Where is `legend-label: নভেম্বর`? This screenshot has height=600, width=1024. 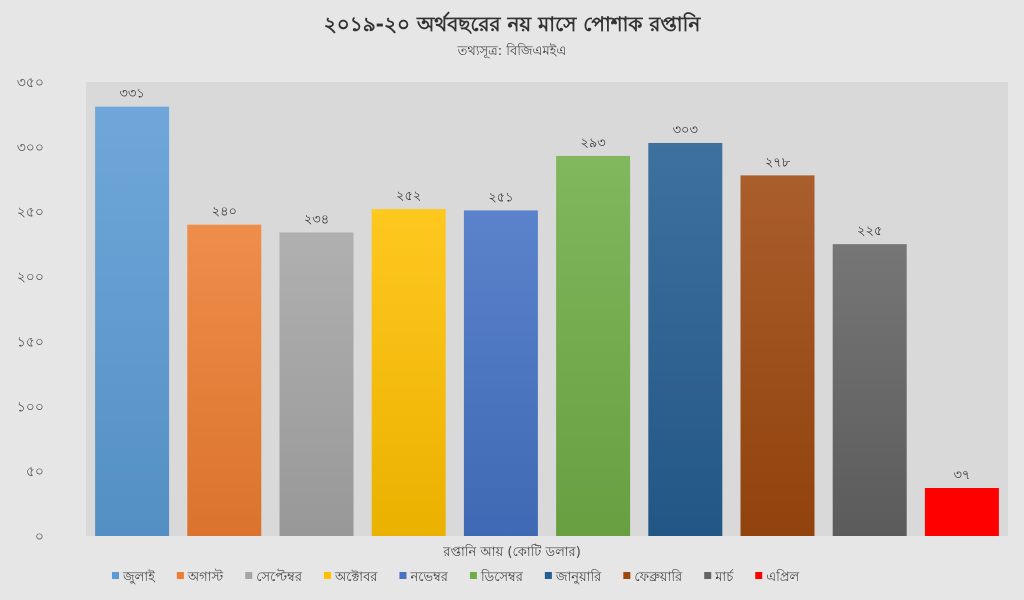
legend-label: নভেম্বর is located at coordinates (428, 577).